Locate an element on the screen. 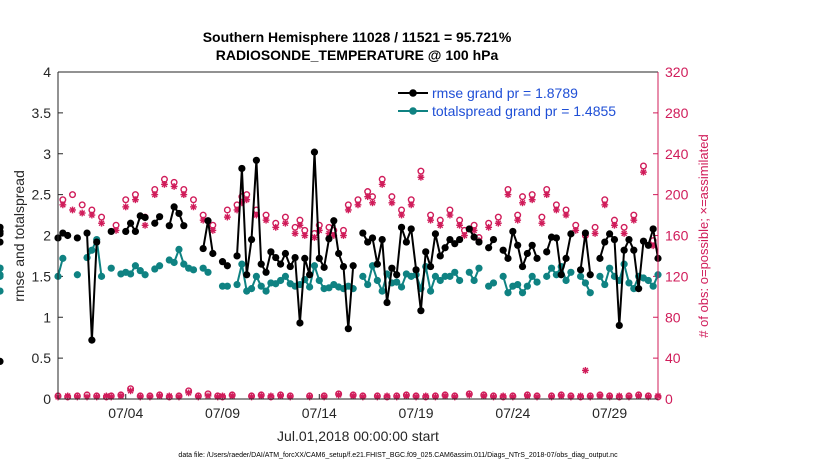 The width and height of the screenshot is (830, 470). y-right-tick-label: 80 is located at coordinates (673, 317).